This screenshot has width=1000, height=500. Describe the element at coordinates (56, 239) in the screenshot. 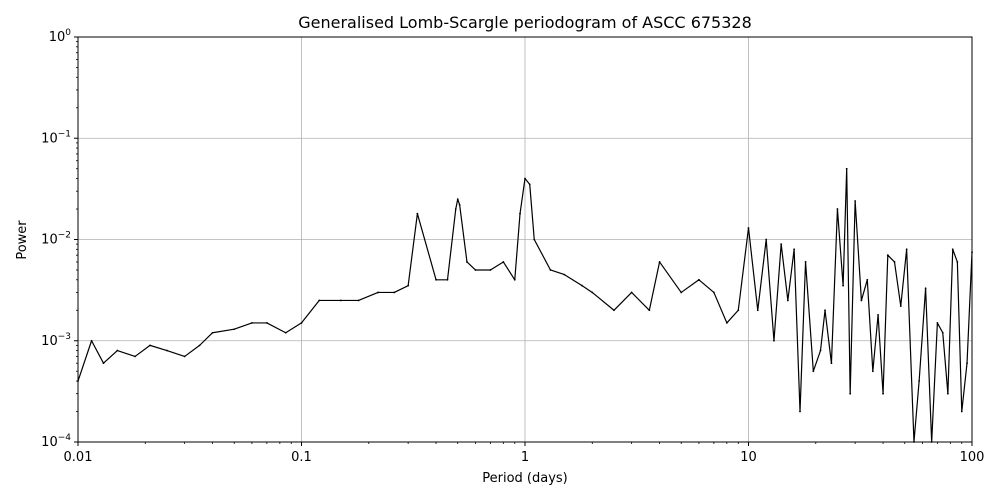

I see `y-tick-label: 10⁻²` at that location.